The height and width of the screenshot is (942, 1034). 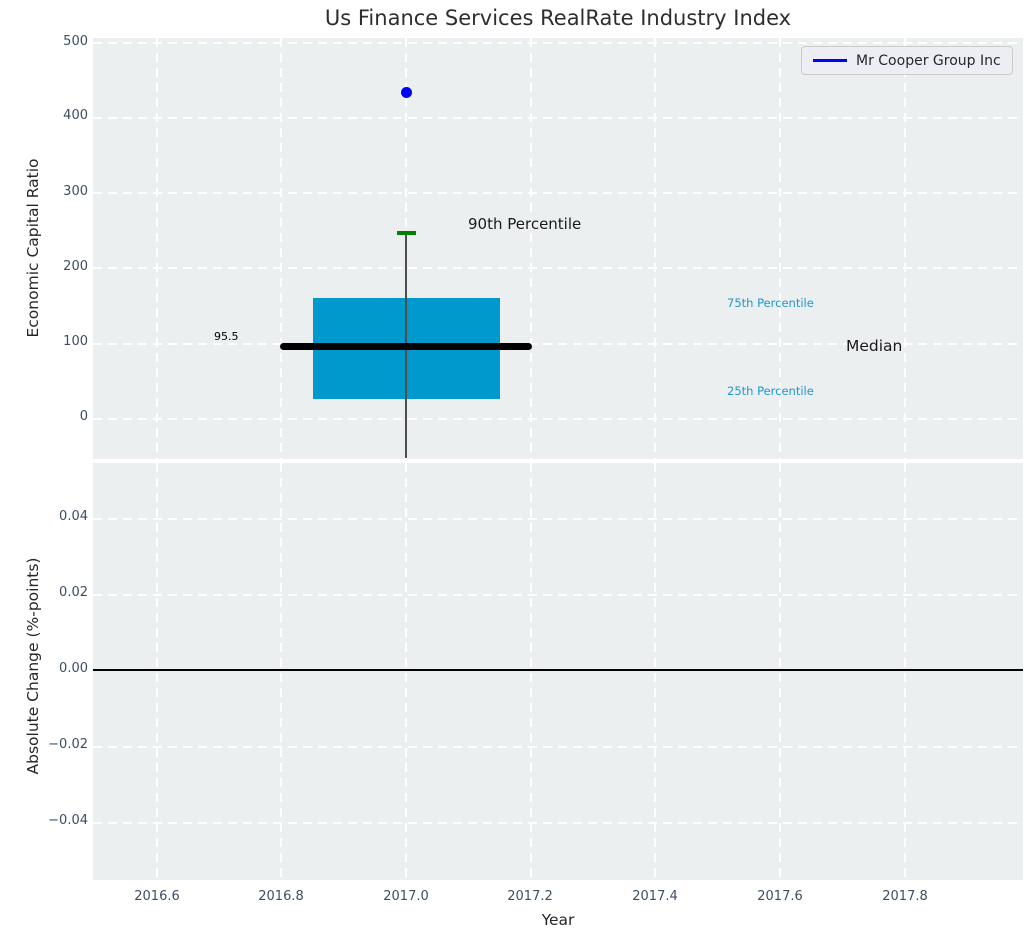 I want to click on p90-cap, so click(x=406, y=233).